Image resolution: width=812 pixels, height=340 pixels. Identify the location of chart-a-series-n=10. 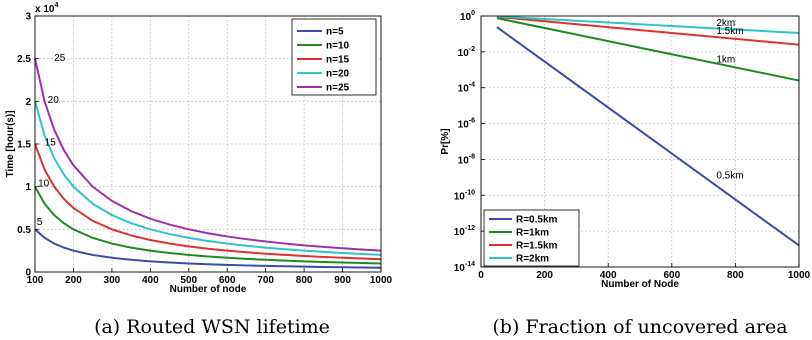
(208, 225).